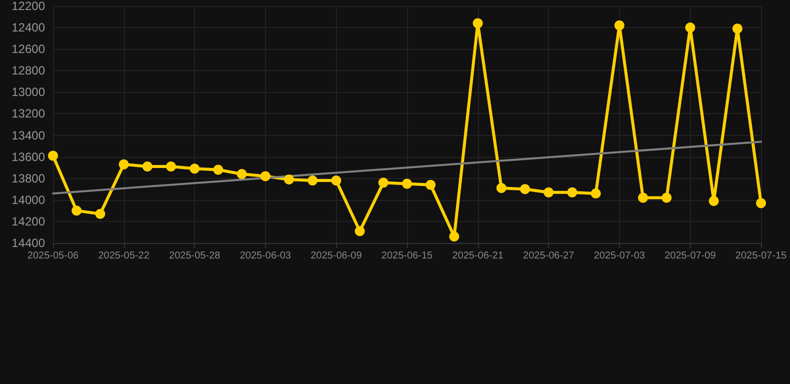 The width and height of the screenshot is (790, 384). What do you see at coordinates (29, 6) in the screenshot?
I see `y-tick-label: 12200` at bounding box center [29, 6].